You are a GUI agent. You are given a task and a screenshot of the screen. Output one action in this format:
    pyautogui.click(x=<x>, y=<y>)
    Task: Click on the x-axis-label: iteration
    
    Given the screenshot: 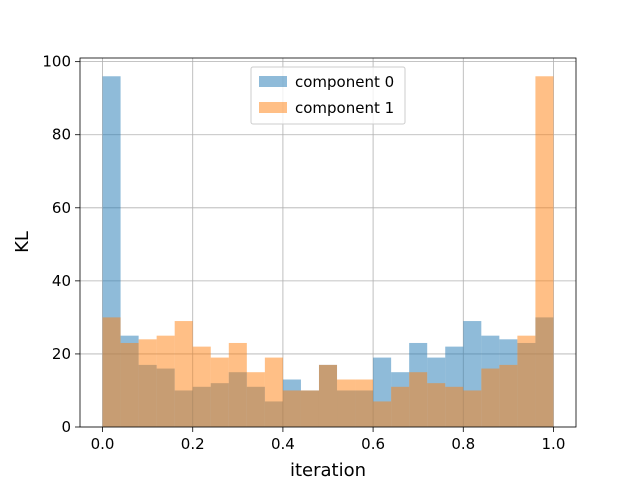 What is the action you would take?
    pyautogui.click(x=328, y=470)
    